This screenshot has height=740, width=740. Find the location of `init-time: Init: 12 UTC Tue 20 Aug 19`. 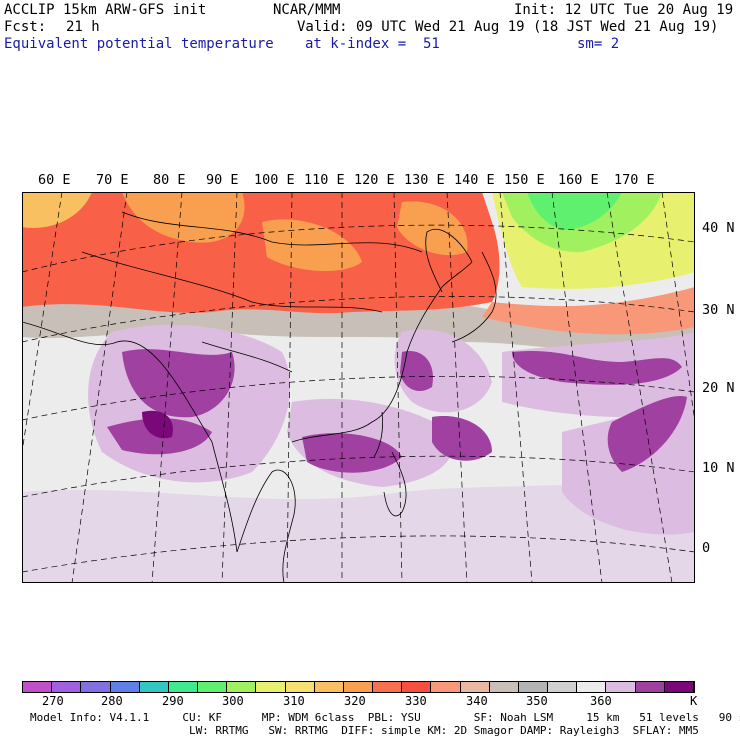

init-time: Init: 12 UTC Tue 20 Aug 19 is located at coordinates (624, 10).